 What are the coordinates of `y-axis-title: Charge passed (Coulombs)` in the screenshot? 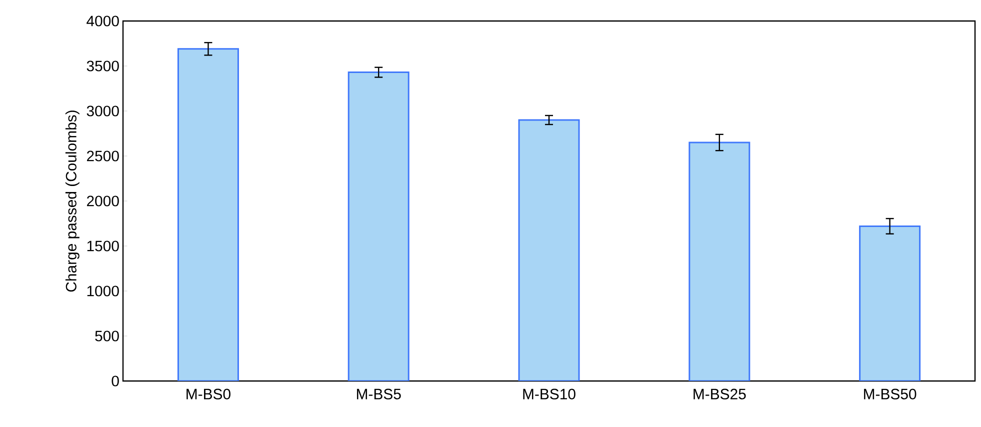 It's located at (72, 201).